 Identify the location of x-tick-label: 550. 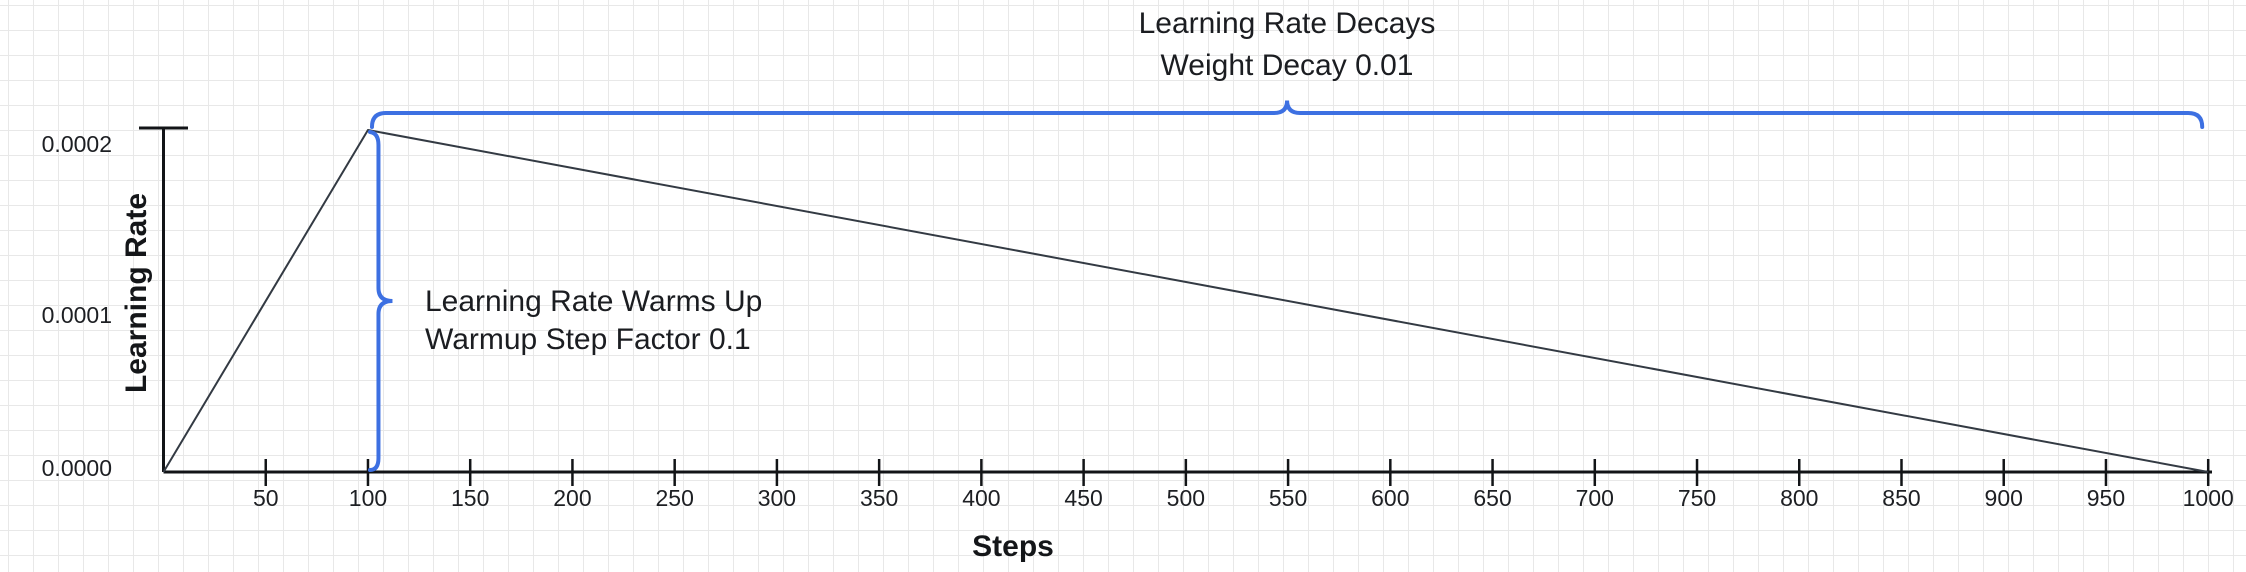
(1288, 498).